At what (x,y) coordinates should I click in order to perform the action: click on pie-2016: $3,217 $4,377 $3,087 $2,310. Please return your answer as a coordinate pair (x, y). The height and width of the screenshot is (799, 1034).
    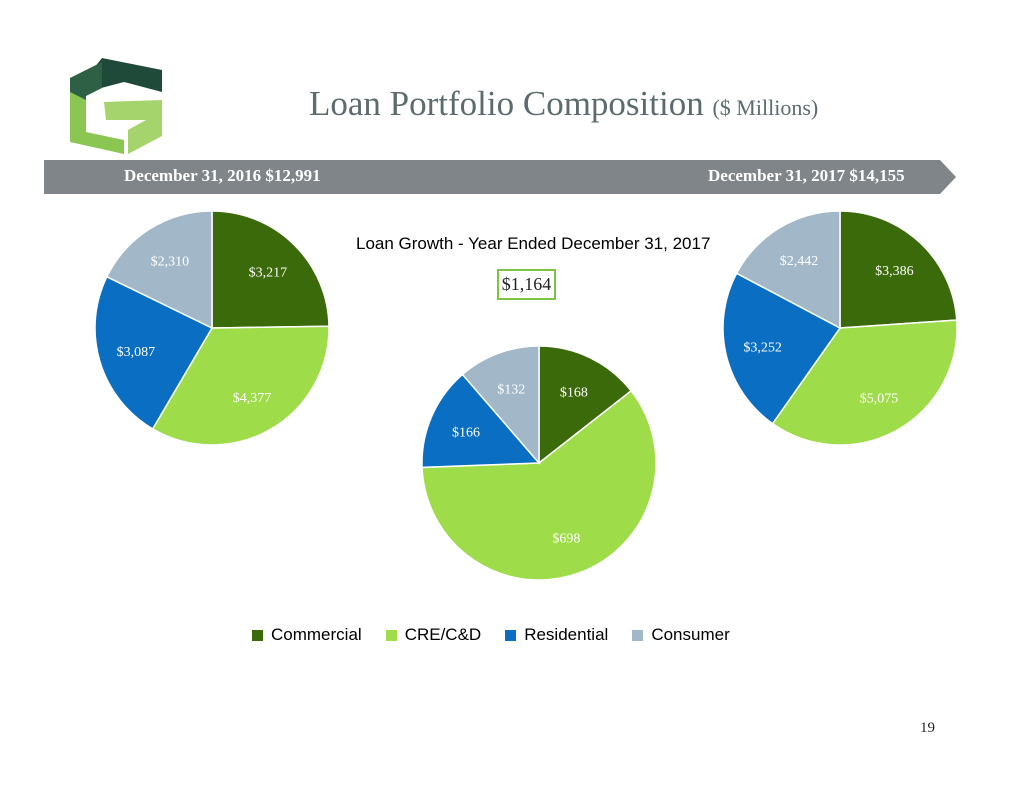
    Looking at the image, I should click on (212, 328).